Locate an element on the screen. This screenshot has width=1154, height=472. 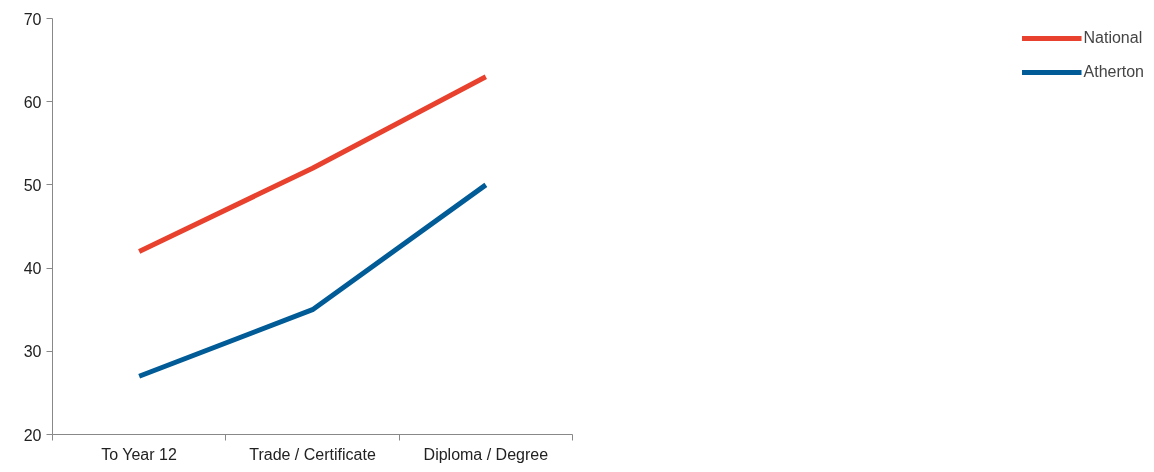
legend-label: Atherton is located at coordinates (1113, 72).